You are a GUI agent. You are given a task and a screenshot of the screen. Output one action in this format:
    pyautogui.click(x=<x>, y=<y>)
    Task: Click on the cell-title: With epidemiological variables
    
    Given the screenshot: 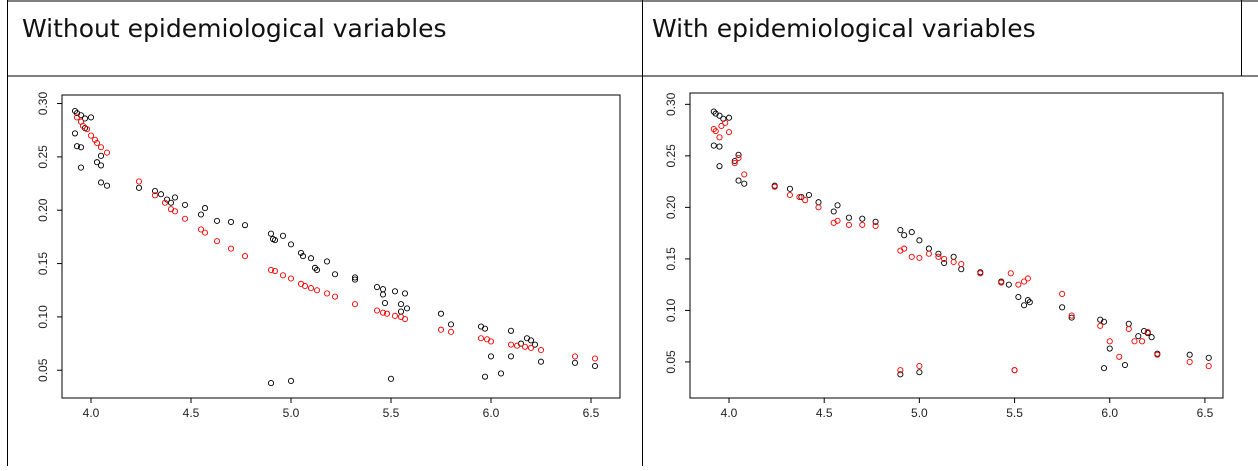 What is the action you would take?
    pyautogui.click(x=844, y=28)
    